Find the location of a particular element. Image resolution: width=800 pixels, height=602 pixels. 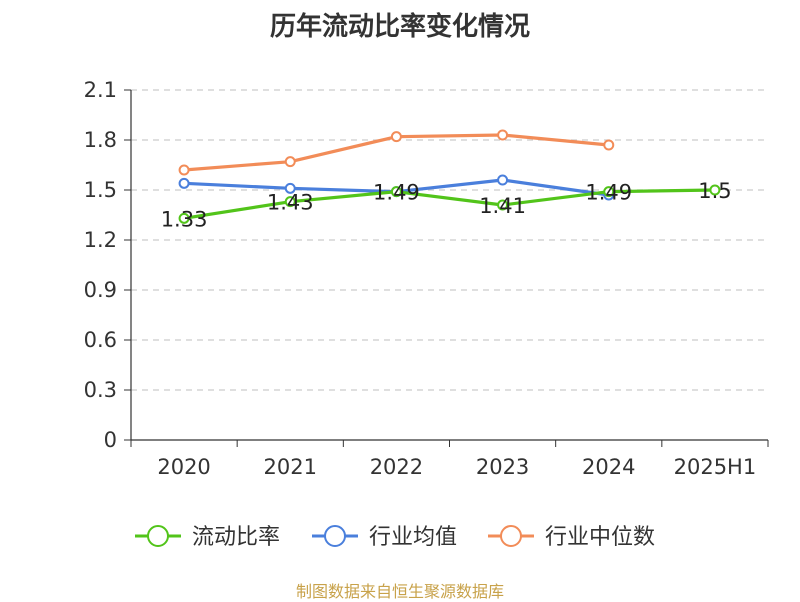

chart-title: 历年流动比率变化情况 is located at coordinates (399, 27).